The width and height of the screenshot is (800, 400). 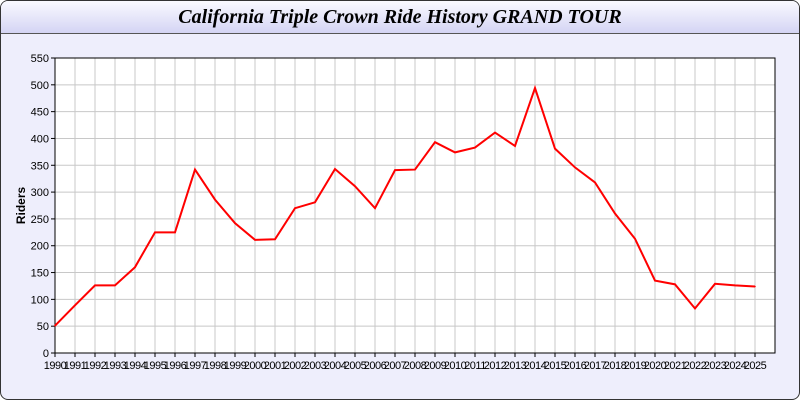 What do you see at coordinates (40, 274) in the screenshot?
I see `y-tick-label: 150` at bounding box center [40, 274].